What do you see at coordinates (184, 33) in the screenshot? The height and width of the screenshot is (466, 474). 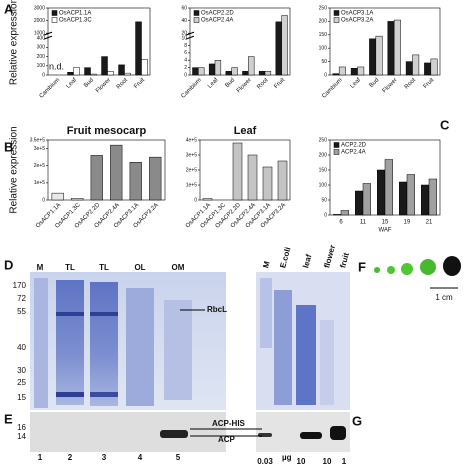 I see `y-tick-label: 20` at bounding box center [184, 33].